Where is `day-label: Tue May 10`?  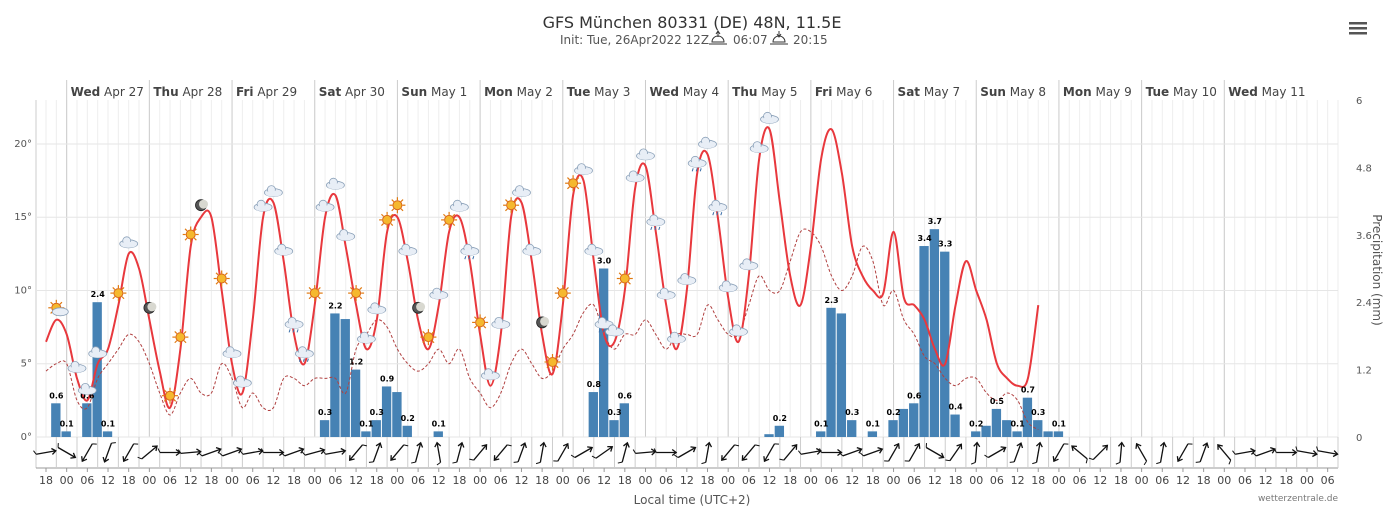
day-label: Tue May 10 is located at coordinates (1181, 92).